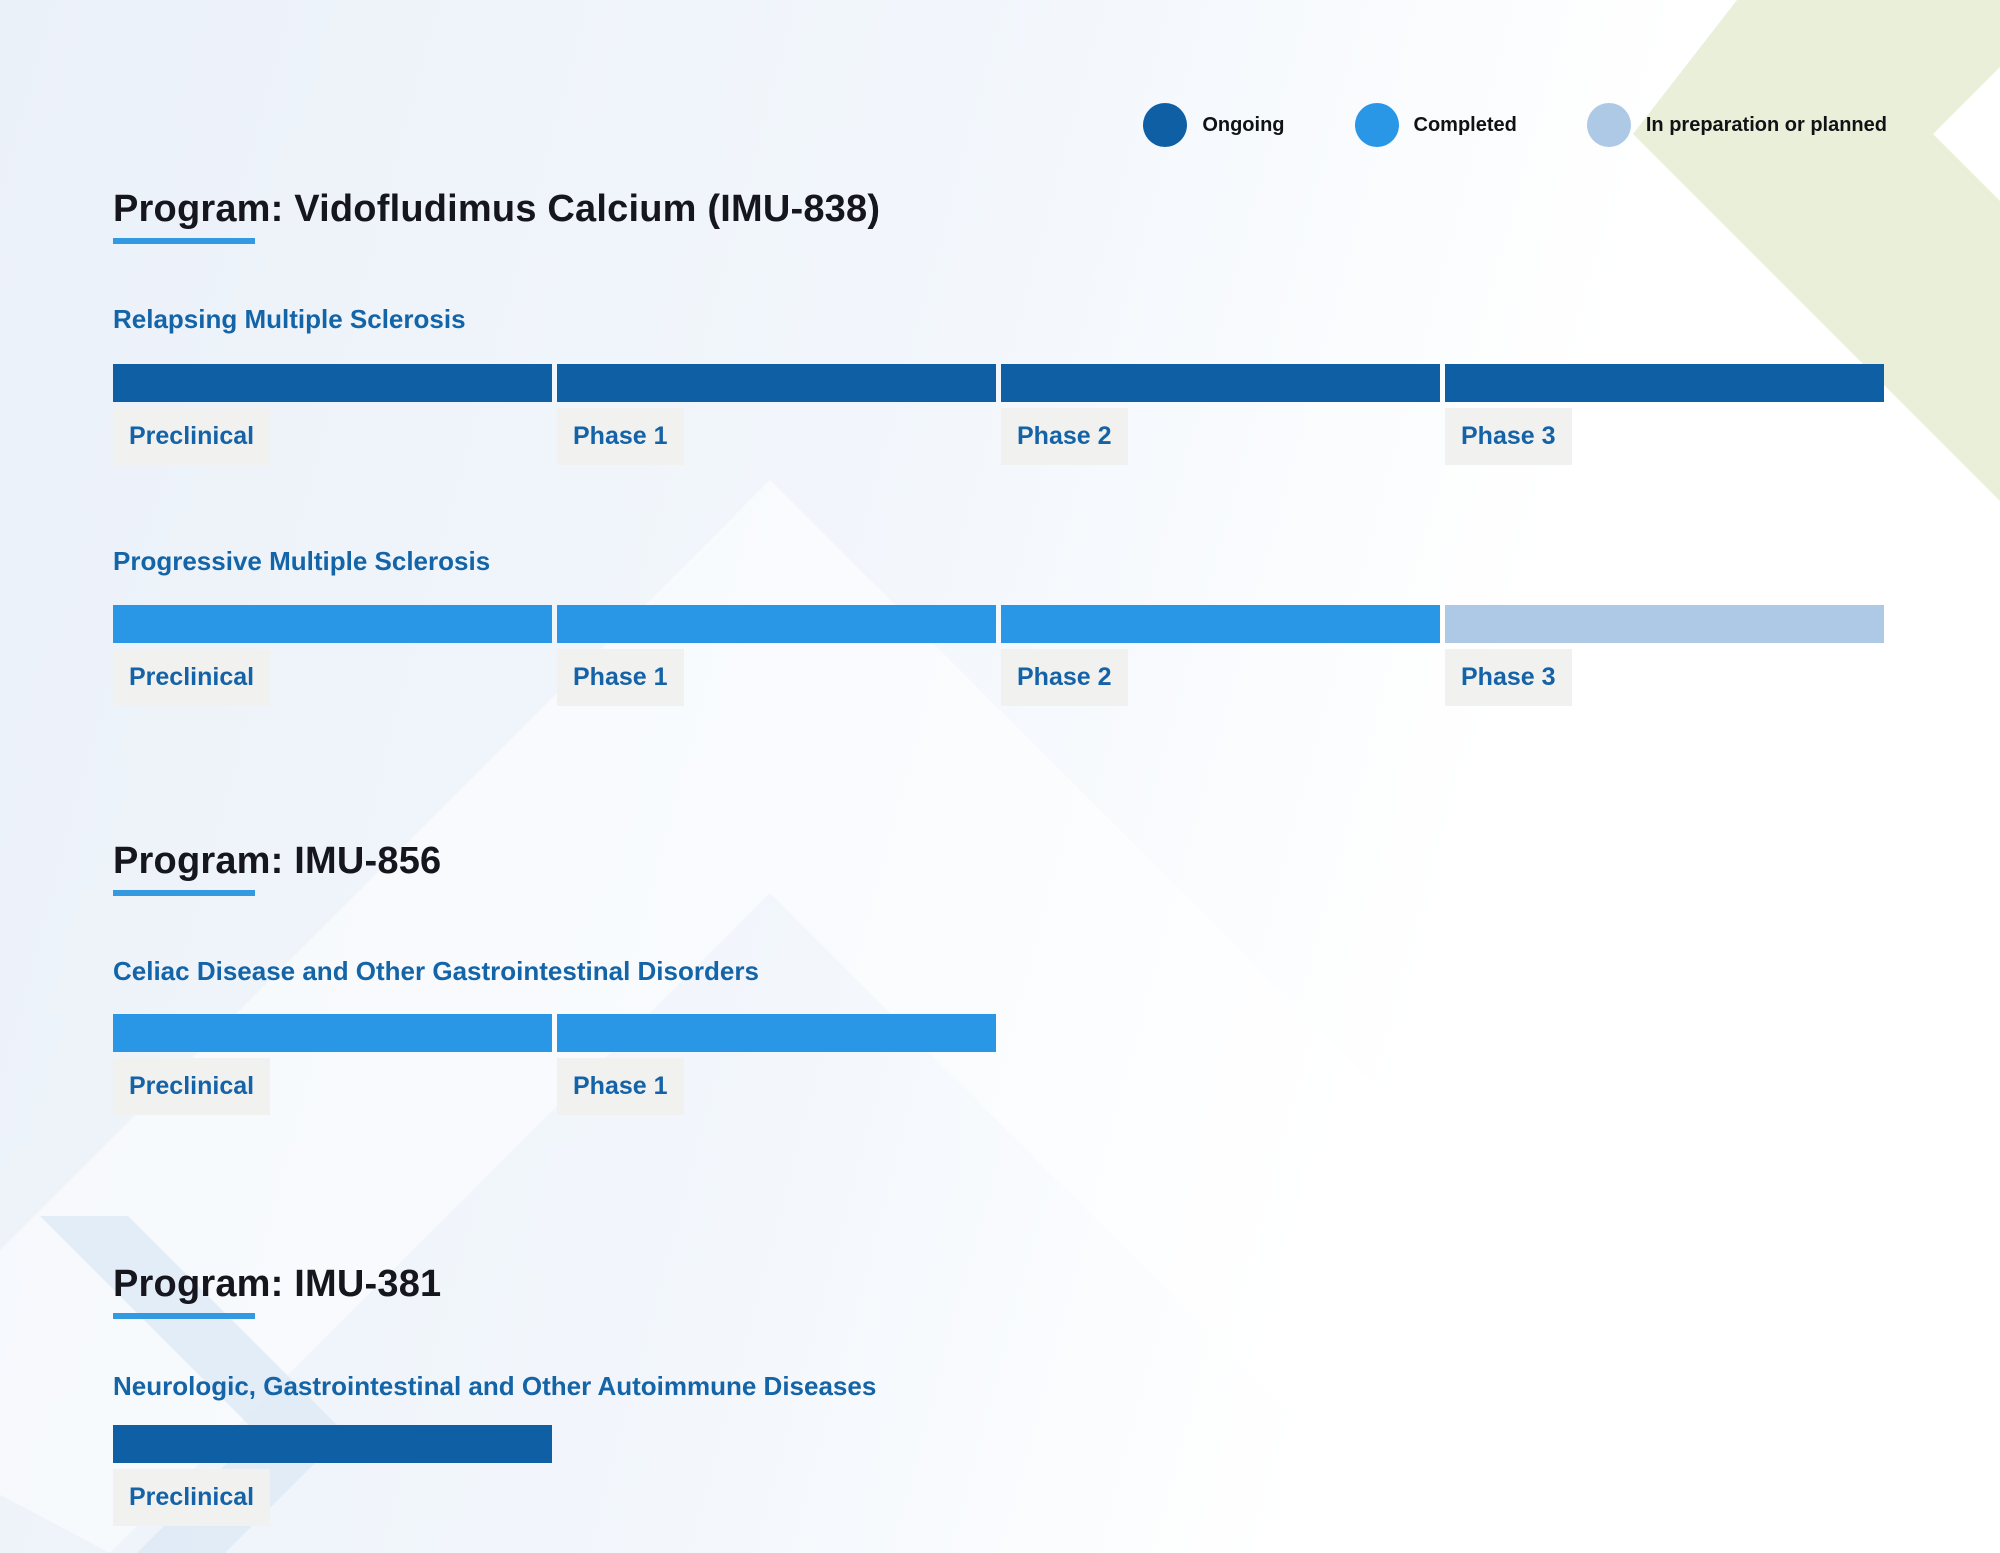 The image size is (2000, 1553). What do you see at coordinates (1766, 124) in the screenshot?
I see `legend-label-planned: In preparation or planned` at bounding box center [1766, 124].